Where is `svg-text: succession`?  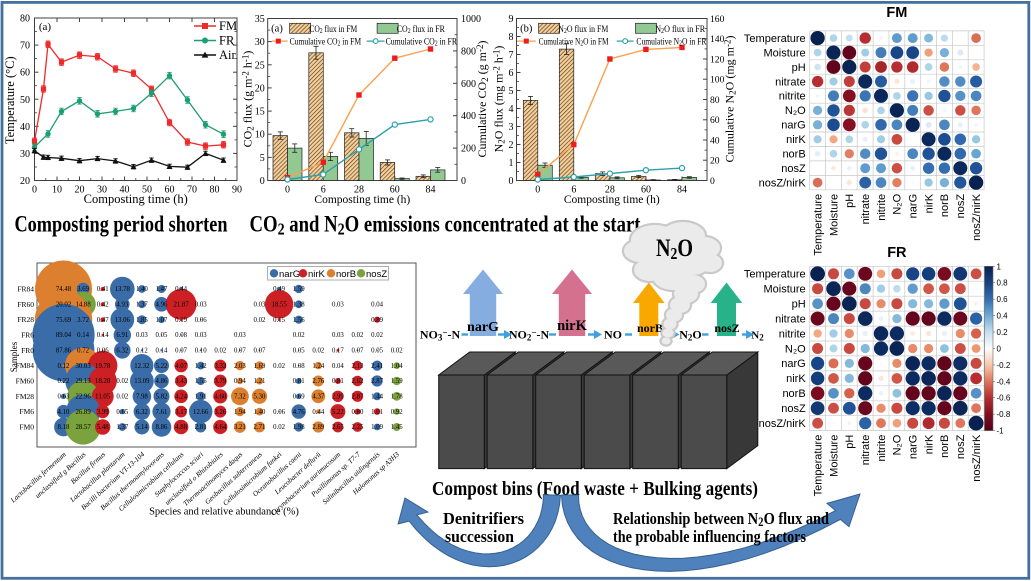
svg-text: succession is located at coordinates (479, 536).